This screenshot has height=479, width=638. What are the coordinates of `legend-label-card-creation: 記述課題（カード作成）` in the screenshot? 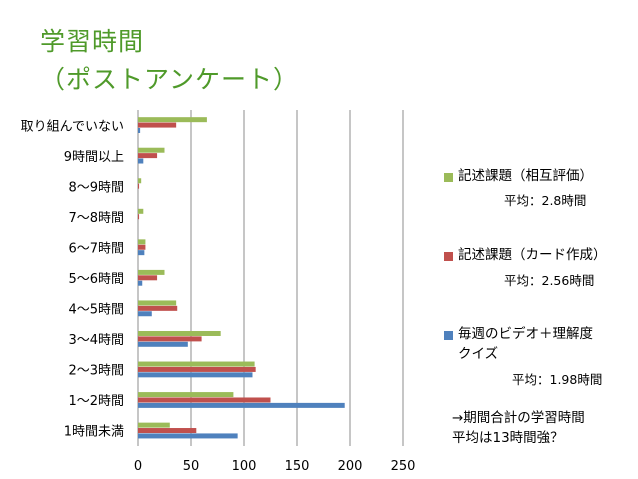 It's located at (532, 255).